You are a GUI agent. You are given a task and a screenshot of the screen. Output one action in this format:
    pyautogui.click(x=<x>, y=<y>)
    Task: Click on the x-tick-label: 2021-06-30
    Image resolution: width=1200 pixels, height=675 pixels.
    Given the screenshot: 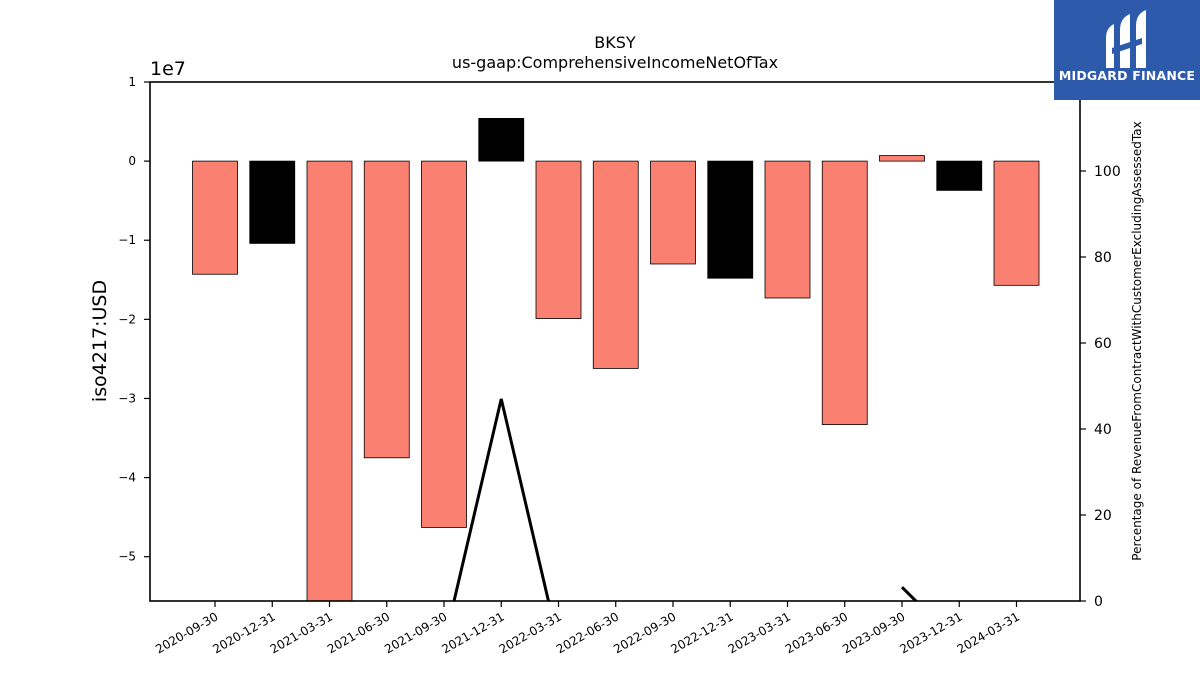 What is the action you would take?
    pyautogui.click(x=358, y=632)
    